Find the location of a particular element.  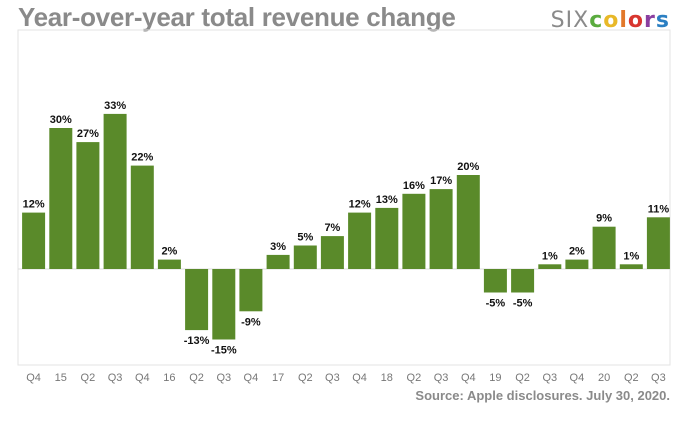

data-label: -15% is located at coordinates (224, 351).